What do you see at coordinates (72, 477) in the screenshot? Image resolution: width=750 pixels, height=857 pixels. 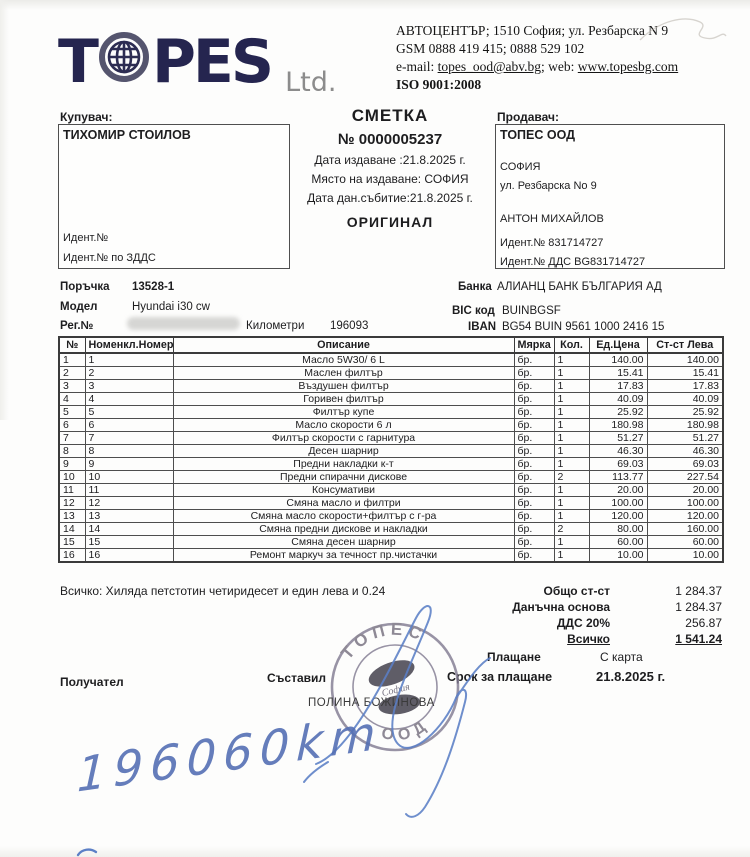 I see `cell-row-number: 10` at bounding box center [72, 477].